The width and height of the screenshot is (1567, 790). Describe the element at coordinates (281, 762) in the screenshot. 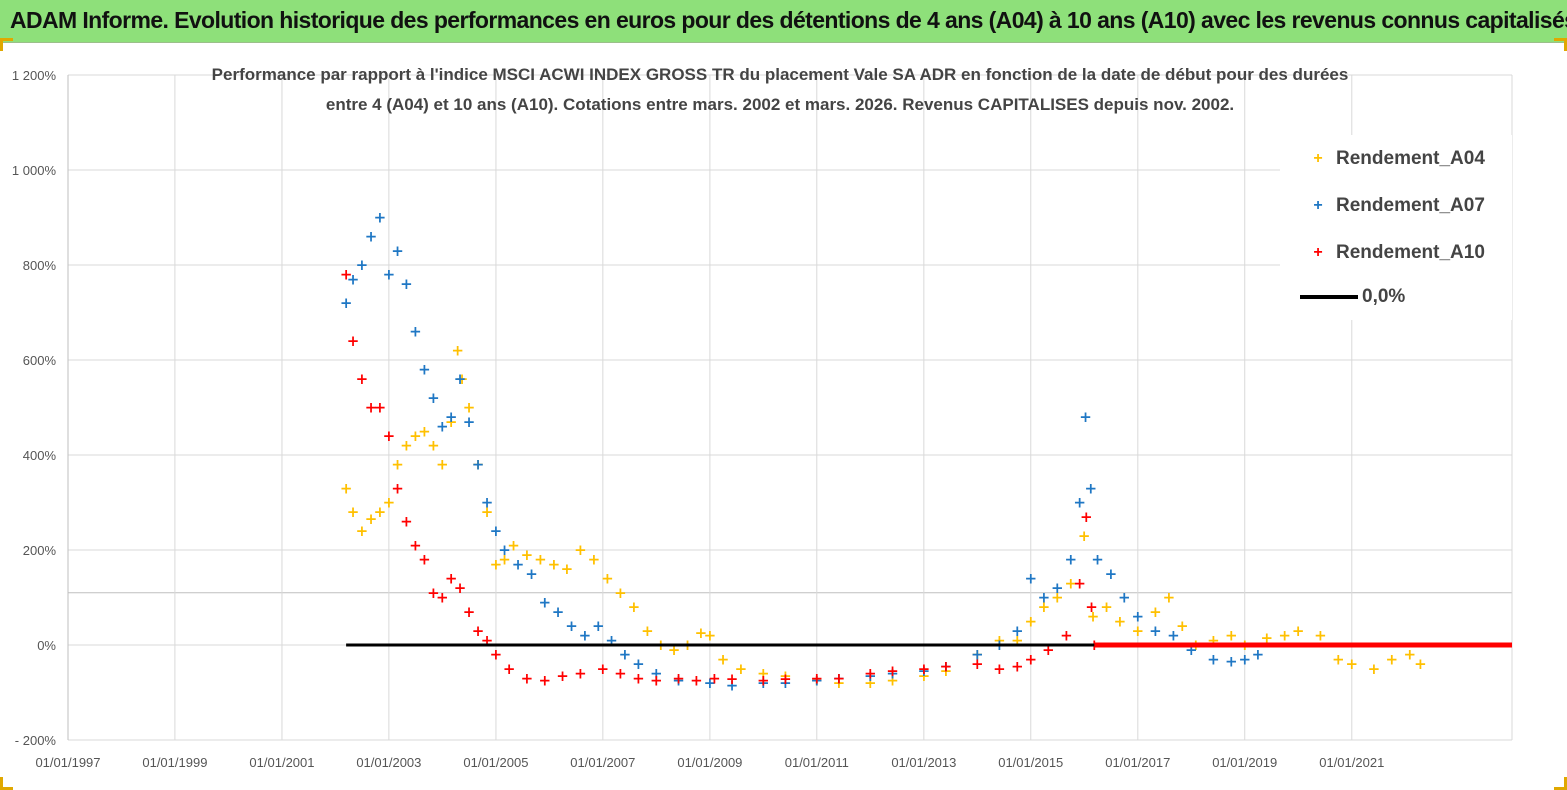

I see `x-tick-label: 01/01/2001` at that location.